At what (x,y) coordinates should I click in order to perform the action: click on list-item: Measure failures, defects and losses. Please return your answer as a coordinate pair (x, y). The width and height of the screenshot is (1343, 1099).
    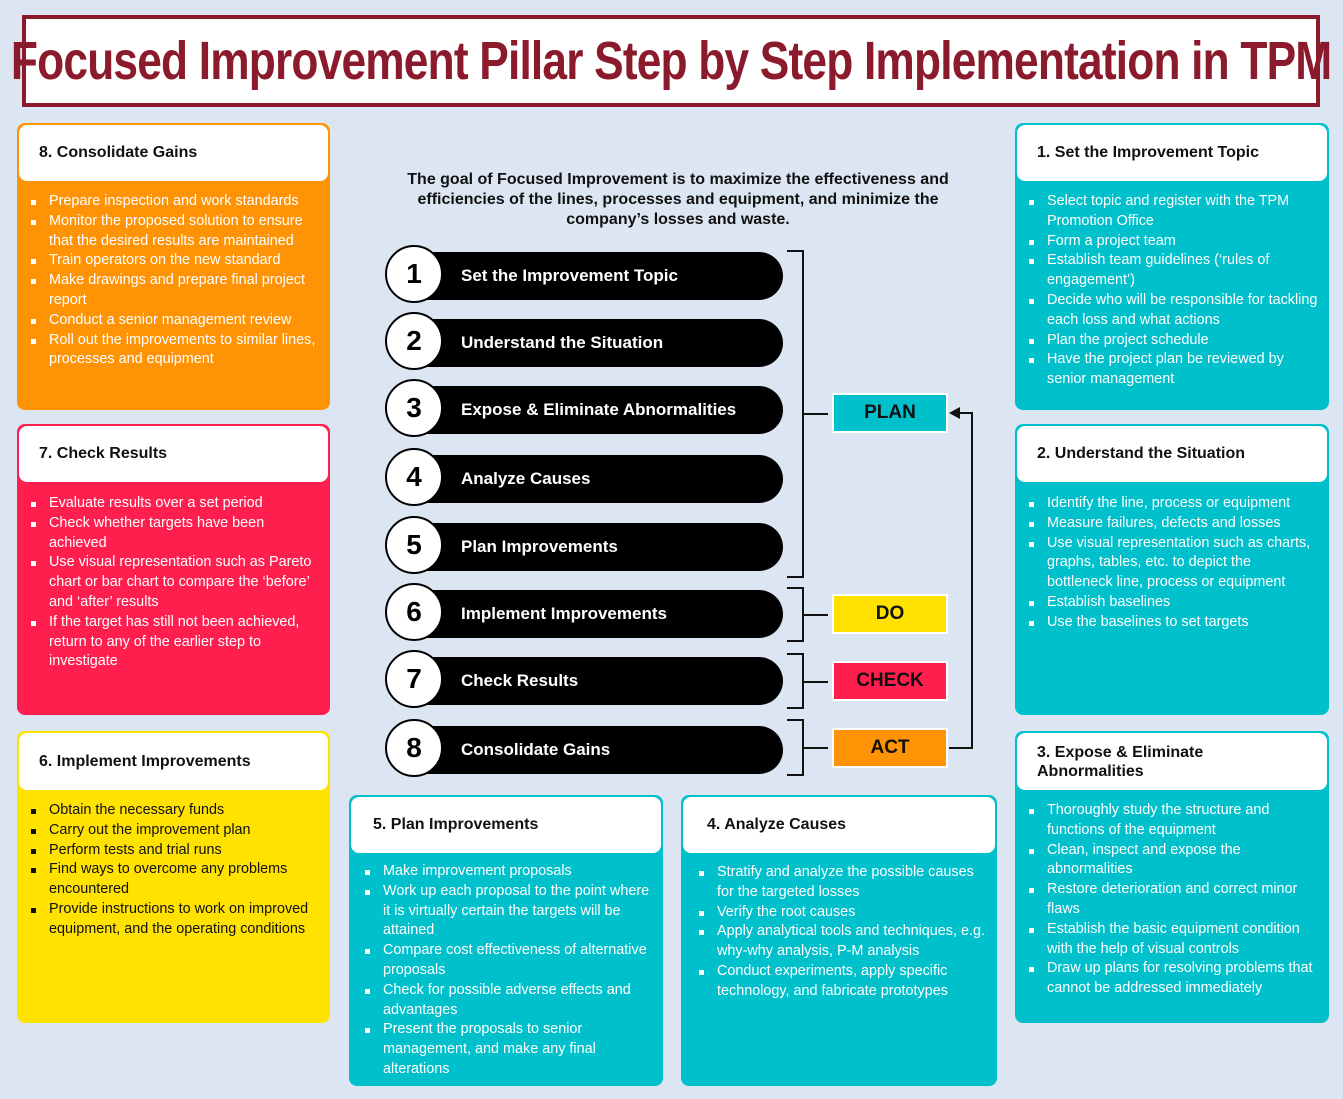
    Looking at the image, I should click on (1174, 524).